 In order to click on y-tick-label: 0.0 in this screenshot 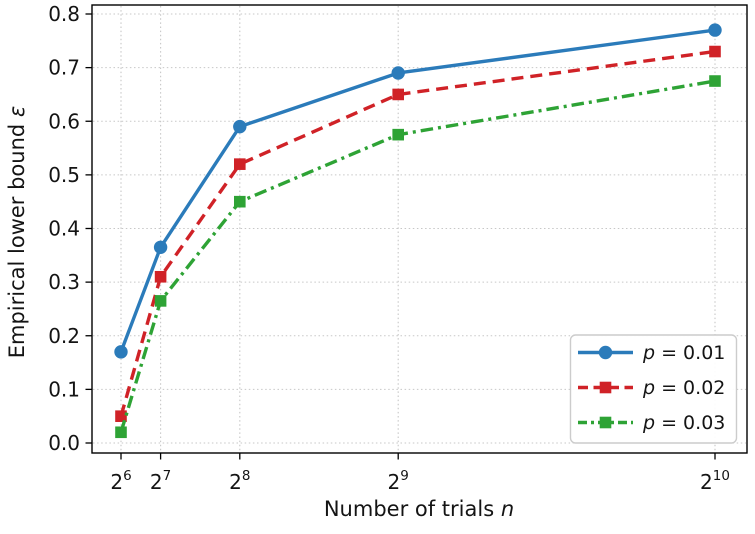, I will do `click(64, 443)`.